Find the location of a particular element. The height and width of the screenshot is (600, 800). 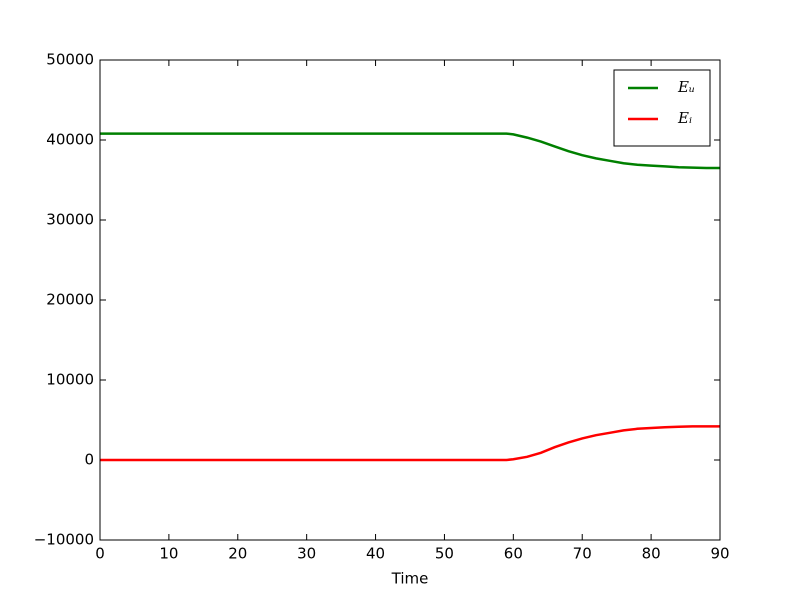

y-tick-label: 0 is located at coordinates (89, 460).